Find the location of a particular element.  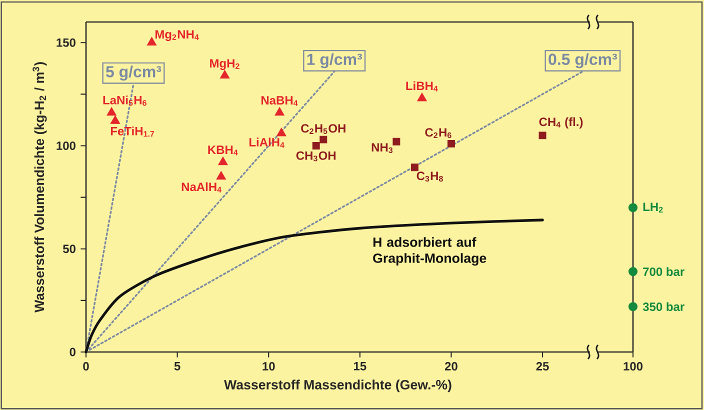

series-label: C$_{3}$H$_{8}$ is located at coordinates (429, 177).